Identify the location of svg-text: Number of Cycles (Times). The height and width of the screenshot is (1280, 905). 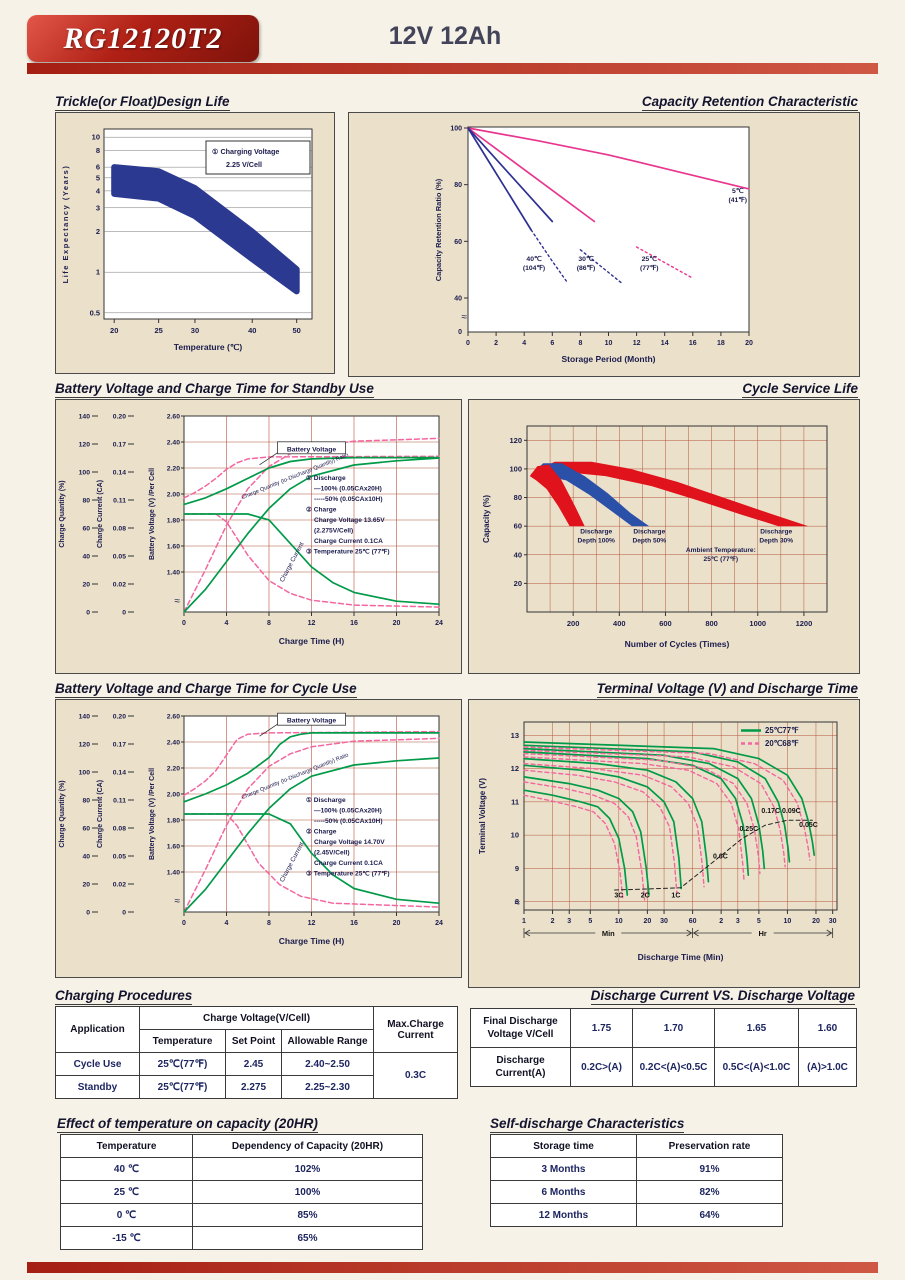
(677, 644).